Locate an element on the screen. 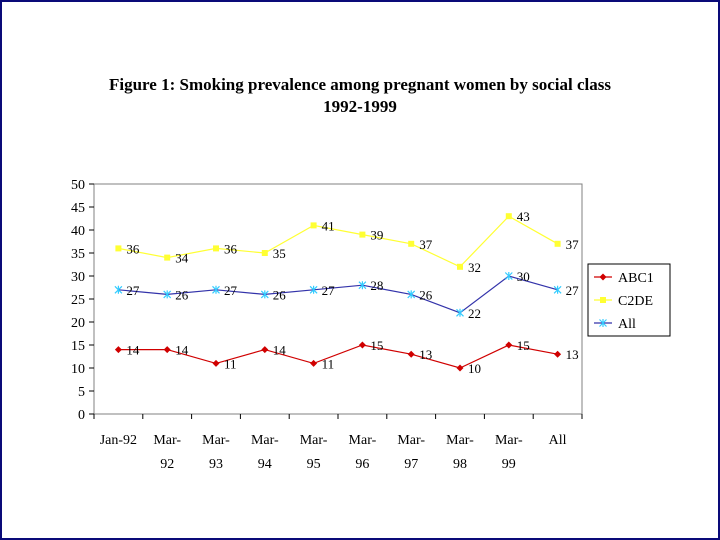 This screenshot has height=540, width=720. y-tick-label: 35 is located at coordinates (78, 254).